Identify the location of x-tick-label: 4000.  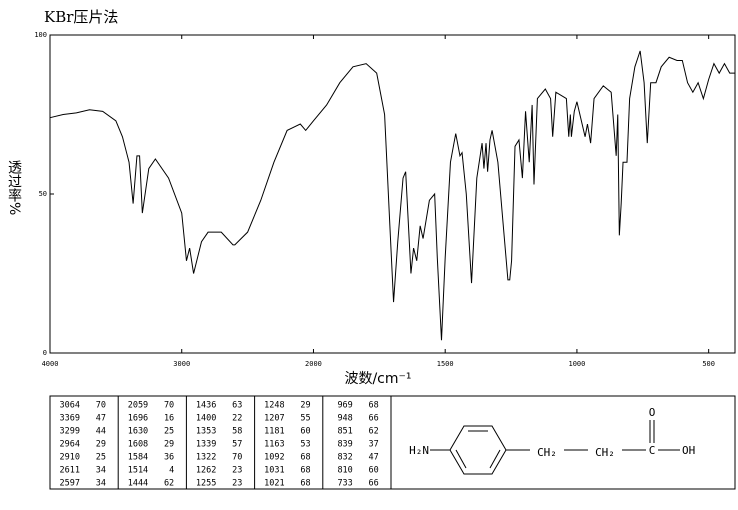
(50, 364).